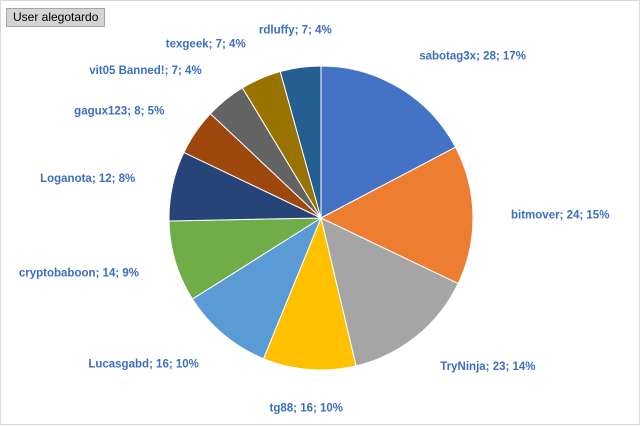 The height and width of the screenshot is (426, 640). I want to click on user-tab: User alegotardo, so click(56, 17).